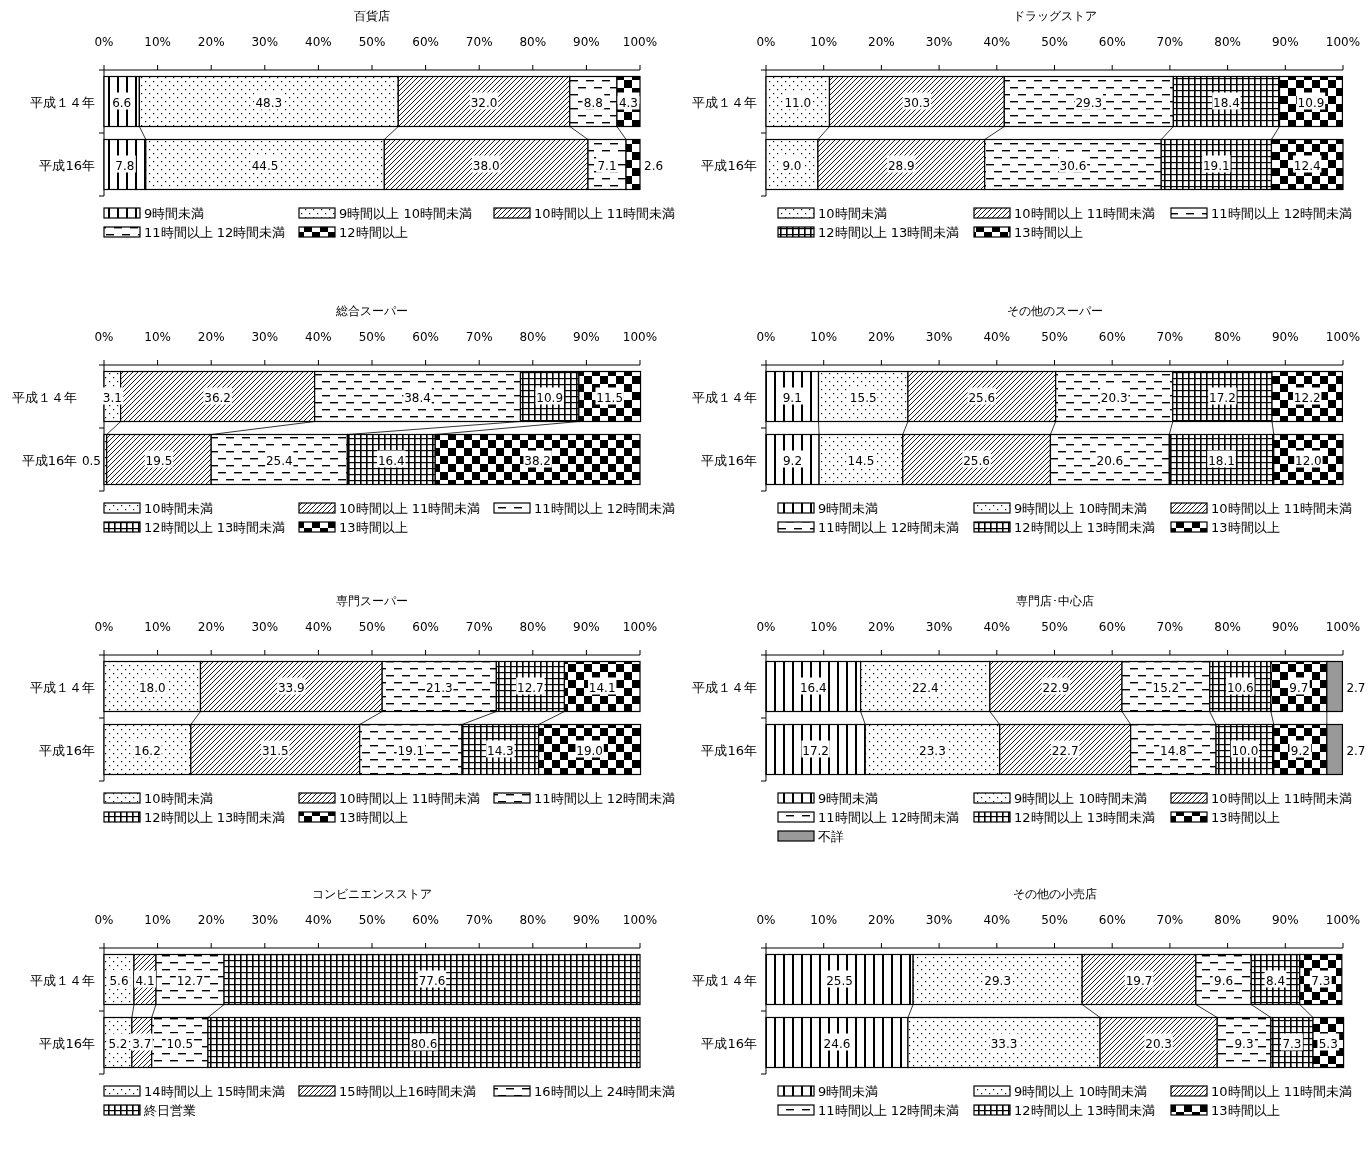 The width and height of the screenshot is (1371, 1151). Describe the element at coordinates (119, 980) in the screenshot. I see `data-label: 5.6` at that location.